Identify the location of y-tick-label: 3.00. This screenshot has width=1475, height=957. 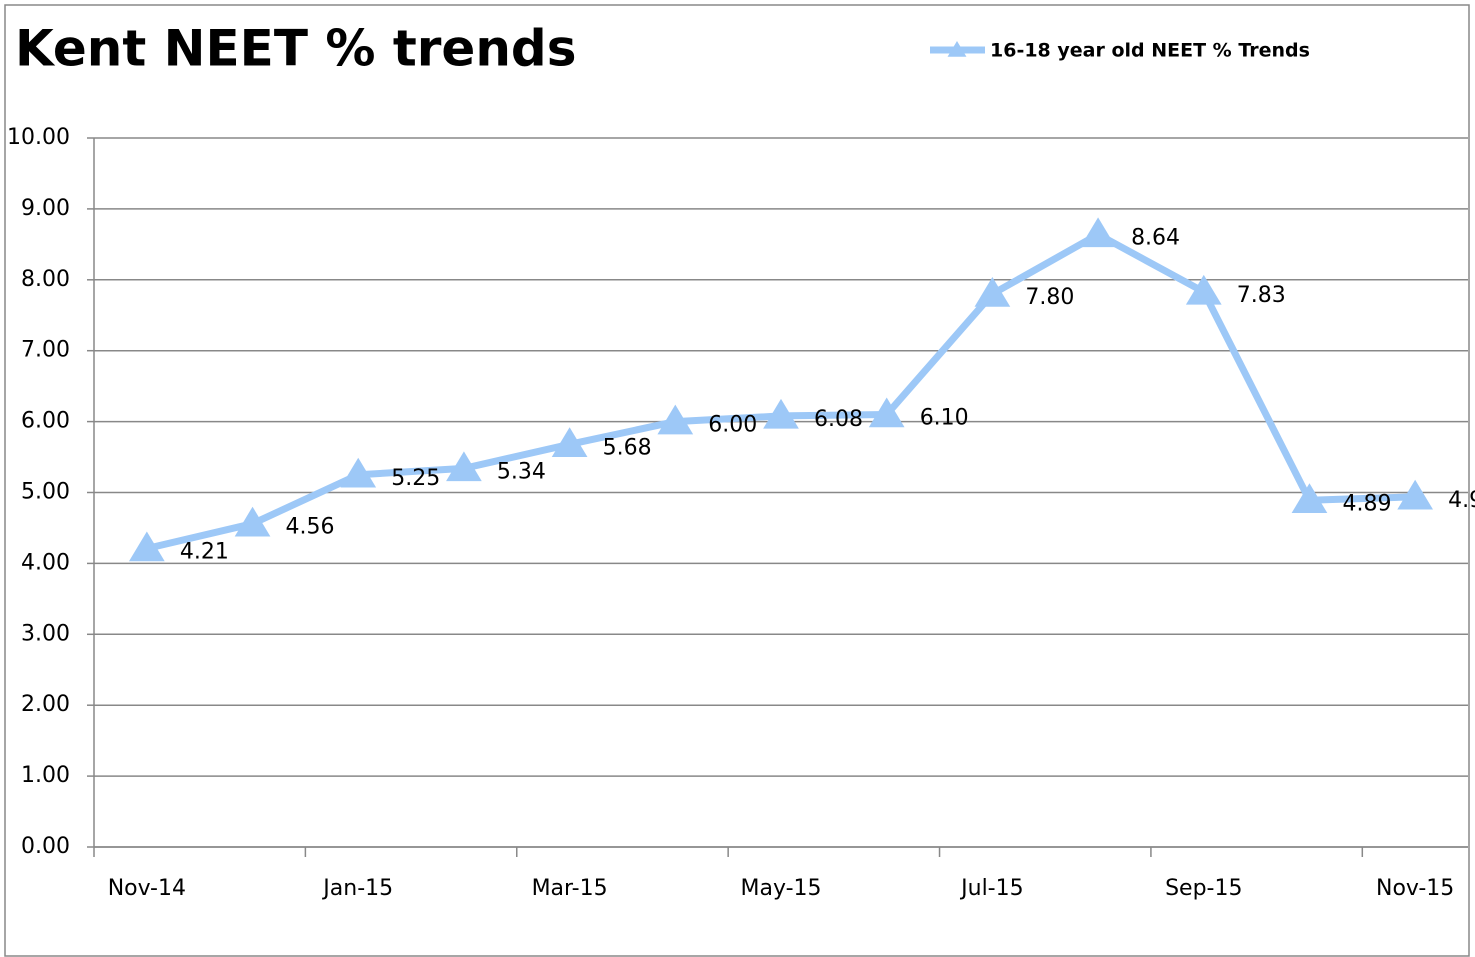
(45, 633).